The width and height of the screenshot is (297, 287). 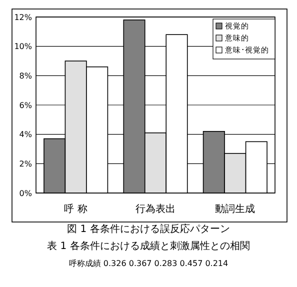 I want to click on caption: 図 1 各条件における誤反応パターン, so click(x=148, y=229).